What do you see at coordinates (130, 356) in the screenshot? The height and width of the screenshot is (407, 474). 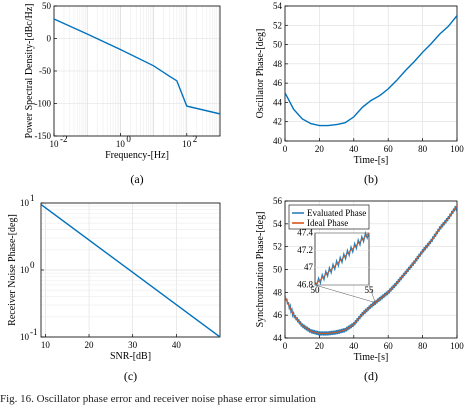 I see `x-axis-label: SNR-[dB]` at bounding box center [130, 356].